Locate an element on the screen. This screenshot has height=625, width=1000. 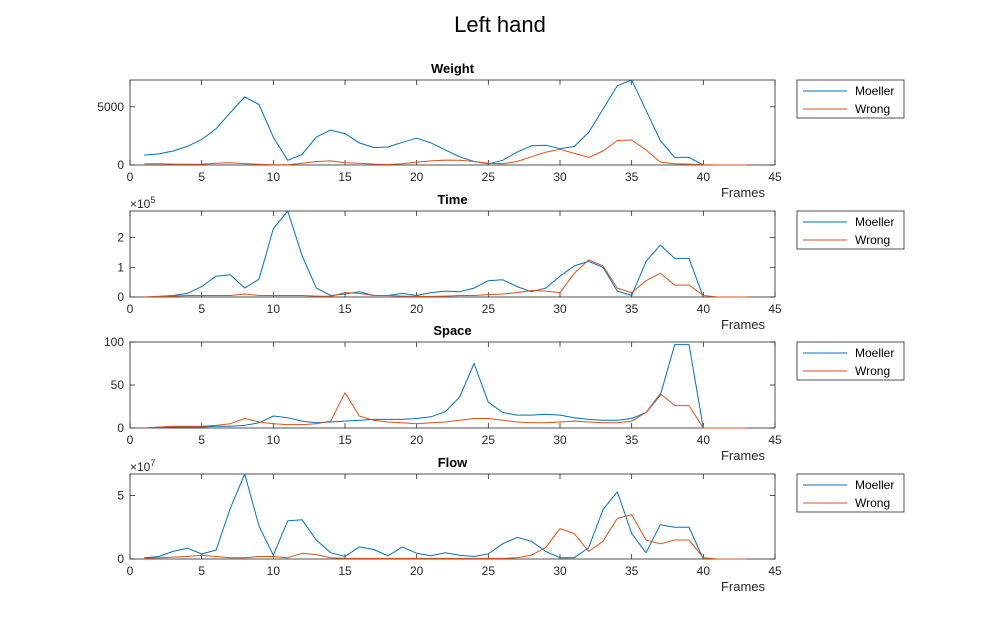
subplot-title: Weight is located at coordinates (453, 68).